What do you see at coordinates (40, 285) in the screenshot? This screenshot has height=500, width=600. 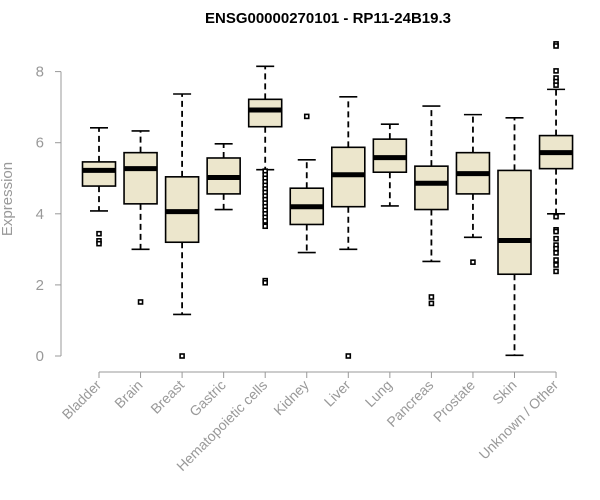 I see `y-tick-label: 2` at bounding box center [40, 285].